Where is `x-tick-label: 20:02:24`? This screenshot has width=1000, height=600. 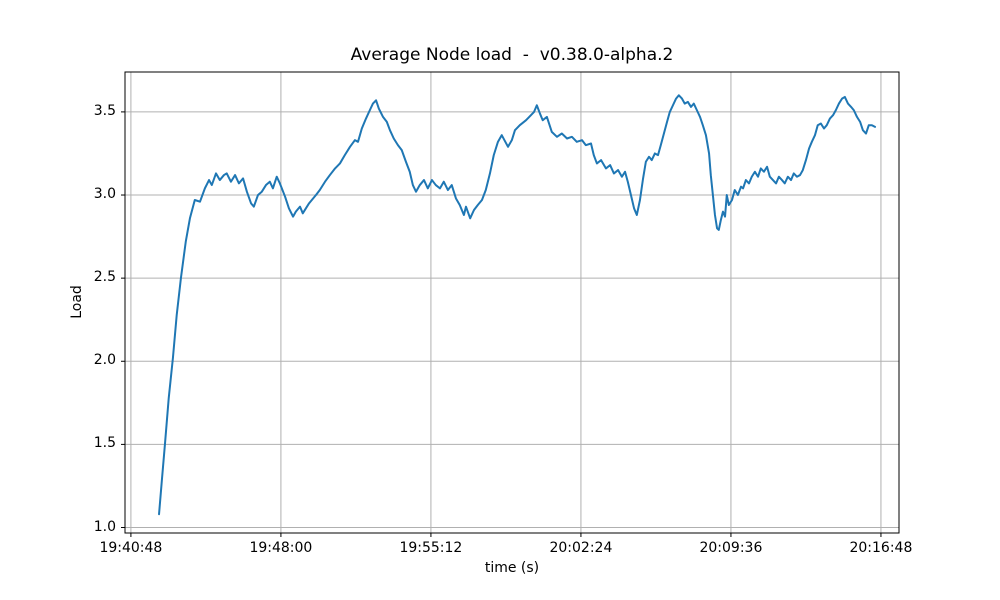 x-tick-label: 20:02:24 is located at coordinates (581, 548).